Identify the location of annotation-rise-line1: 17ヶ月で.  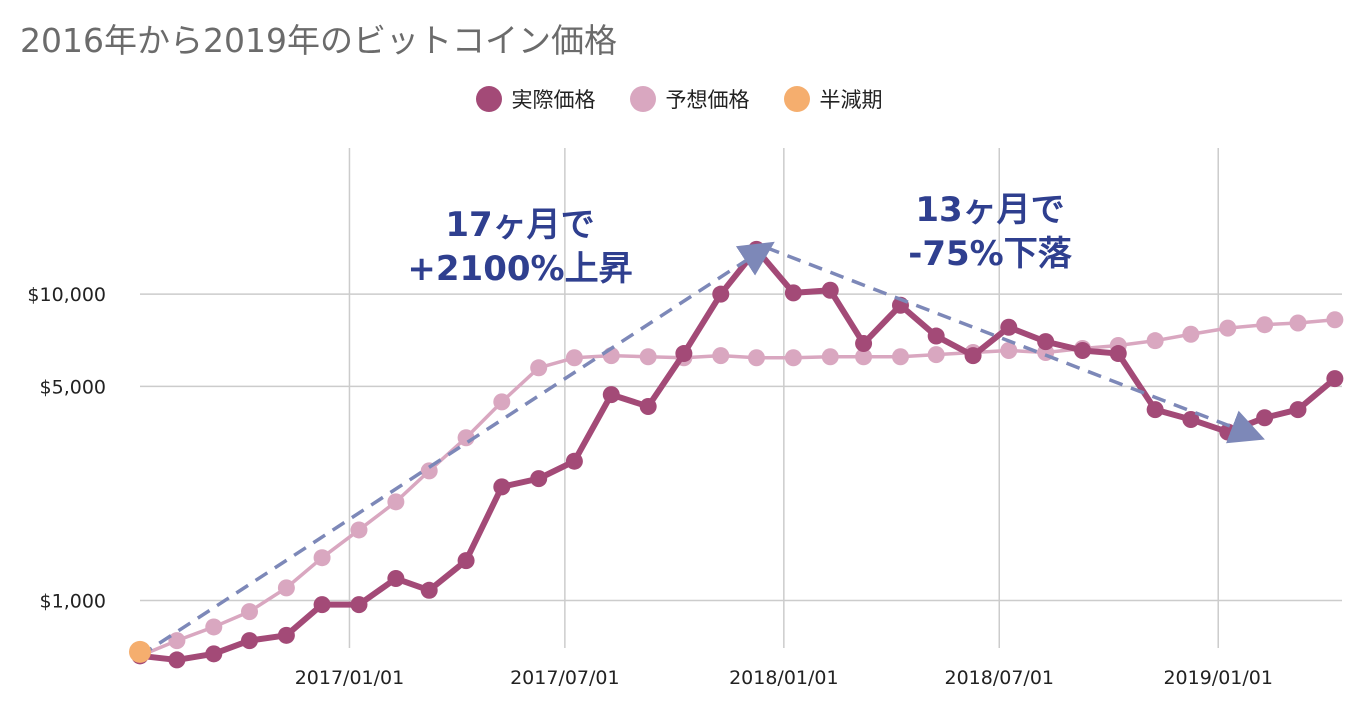
(520, 225).